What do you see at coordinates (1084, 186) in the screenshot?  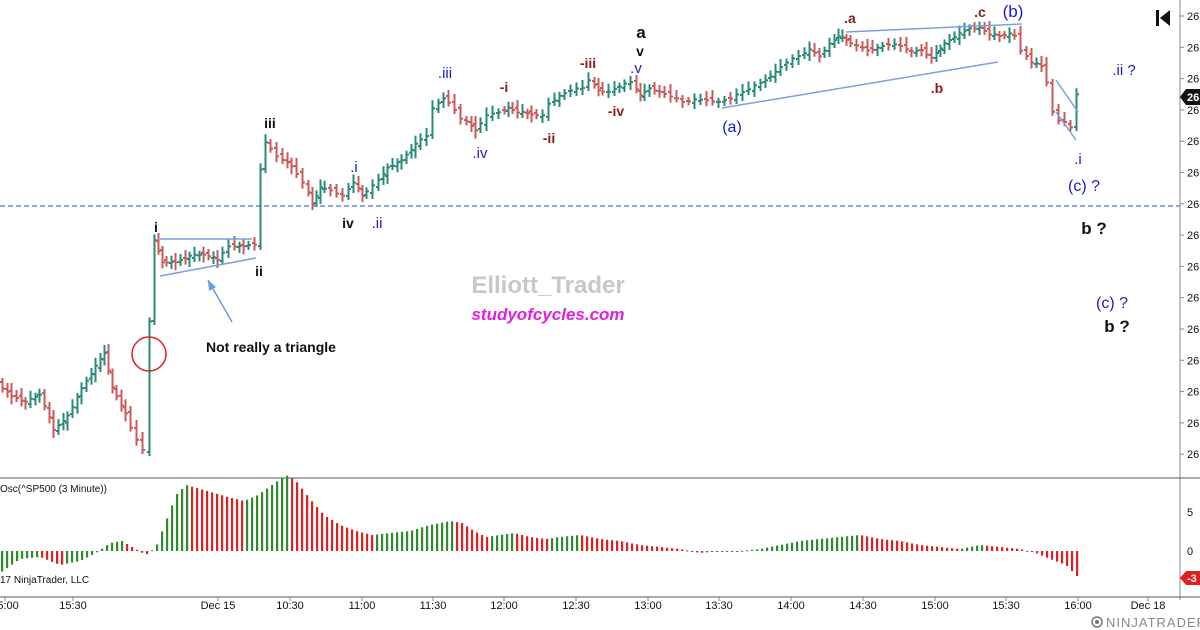 I see `wave-label: (c) ?` at bounding box center [1084, 186].